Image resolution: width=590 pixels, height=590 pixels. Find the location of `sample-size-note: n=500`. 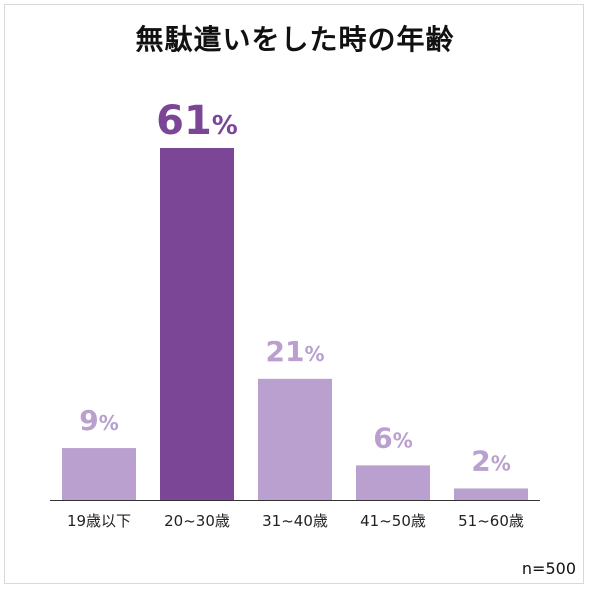

sample-size-note: n=500 is located at coordinates (548, 568).